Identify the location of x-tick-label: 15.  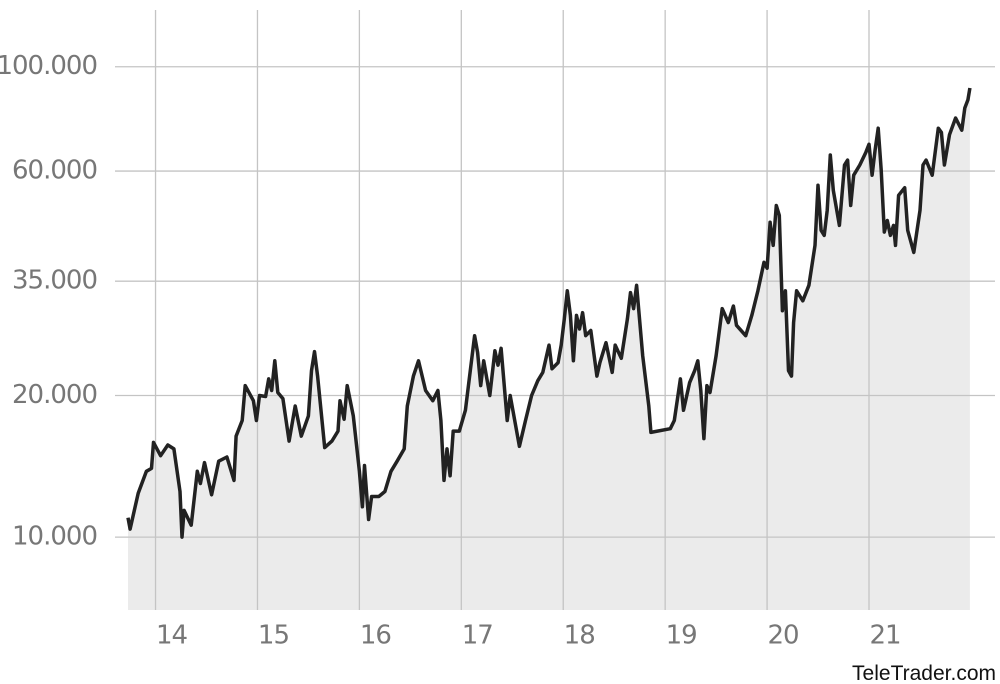
(273, 636).